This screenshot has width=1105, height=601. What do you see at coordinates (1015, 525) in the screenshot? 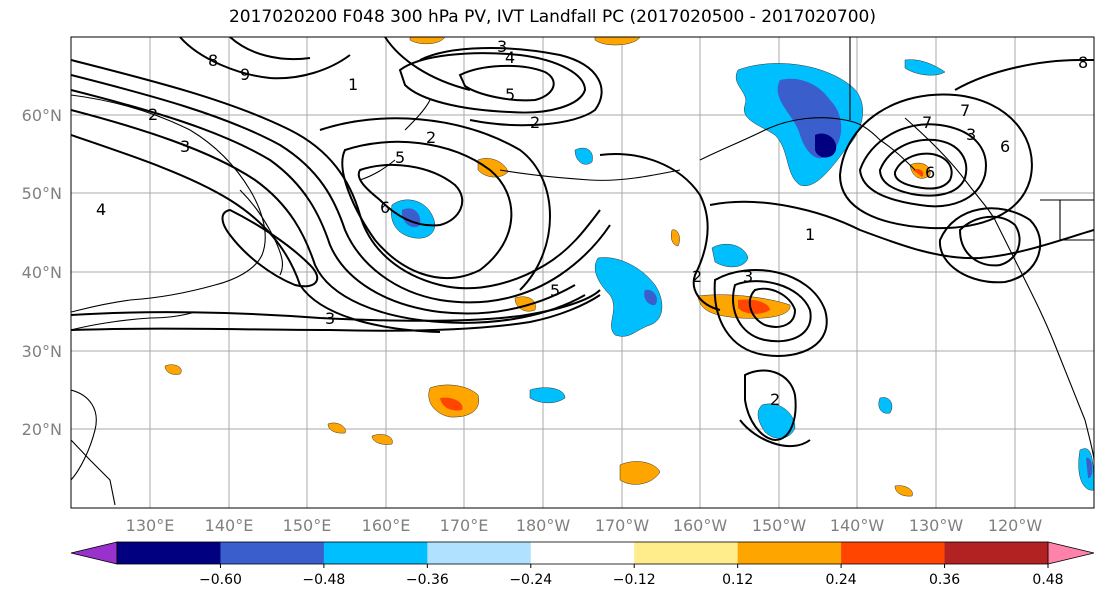
I see `lon-label: 120°W` at bounding box center [1015, 525].